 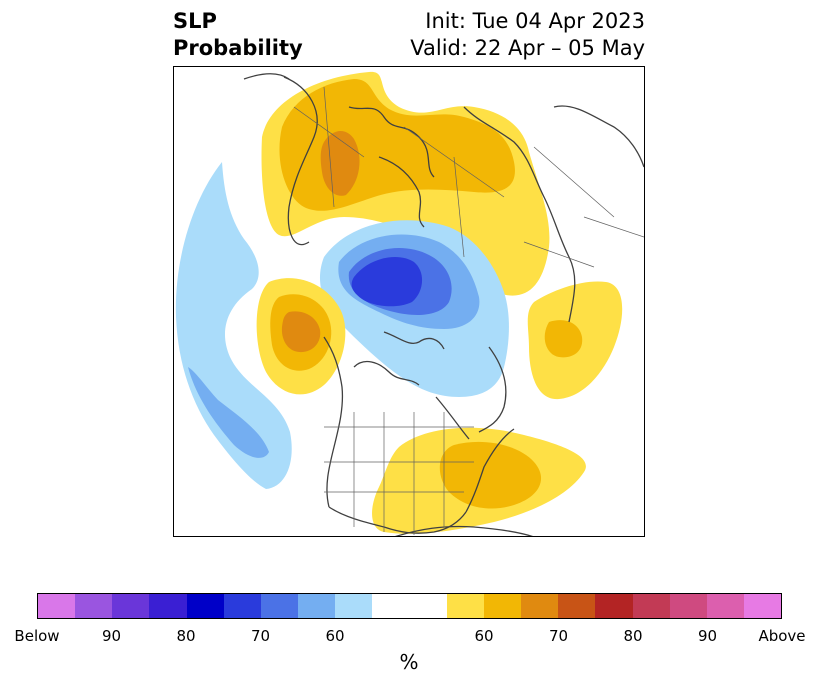 I want to click on anomaly-europe-above-mid, so click(x=397, y=145).